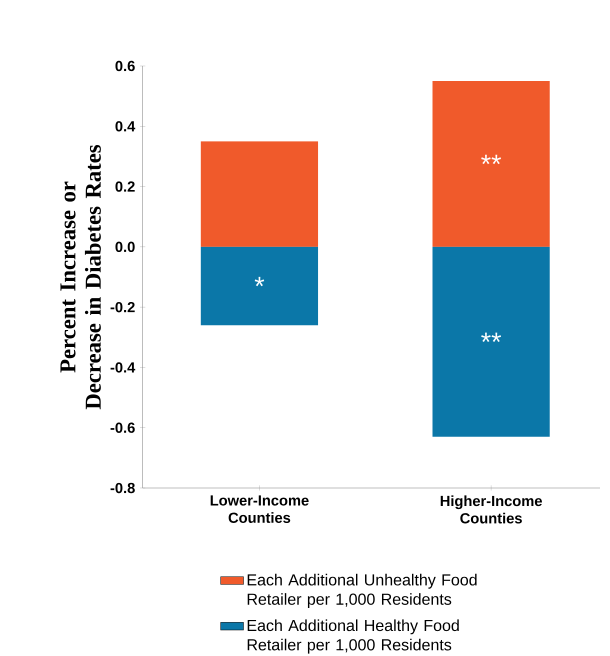 The image size is (610, 656). I want to click on y-tick-label: -0.2, so click(122, 307).